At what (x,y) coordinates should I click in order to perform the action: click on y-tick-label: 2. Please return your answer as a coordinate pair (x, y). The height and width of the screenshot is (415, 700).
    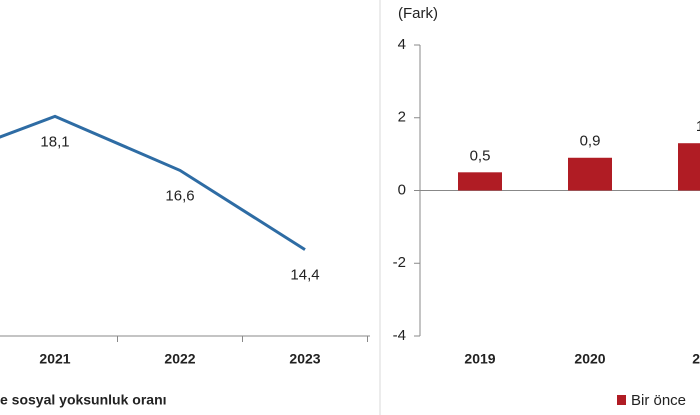
    Looking at the image, I should click on (402, 117).